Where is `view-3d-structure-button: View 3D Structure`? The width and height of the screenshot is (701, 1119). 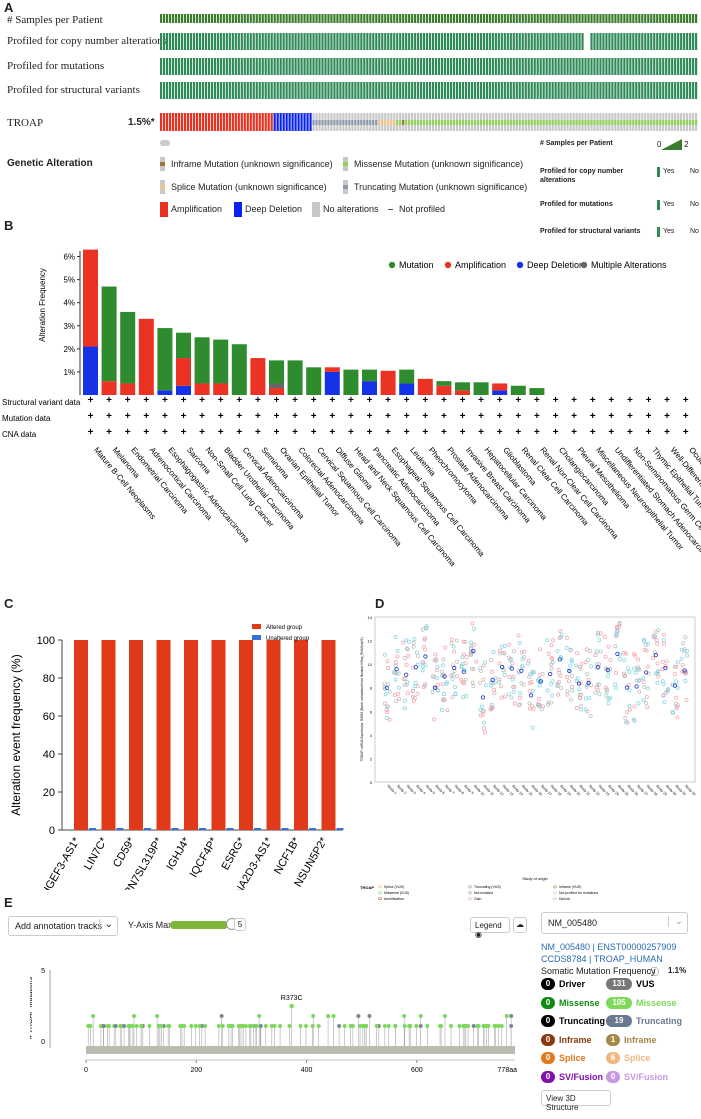 view-3d-structure-button: View 3D Structure is located at coordinates (576, 1101).